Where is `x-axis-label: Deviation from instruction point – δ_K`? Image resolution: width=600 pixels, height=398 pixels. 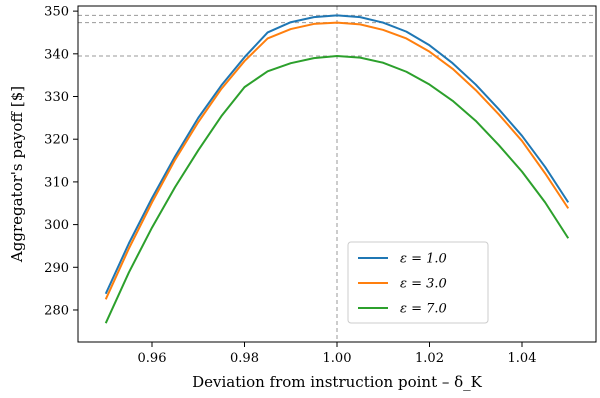
x-axis-label: Deviation from instruction point – δ_K is located at coordinates (337, 382).